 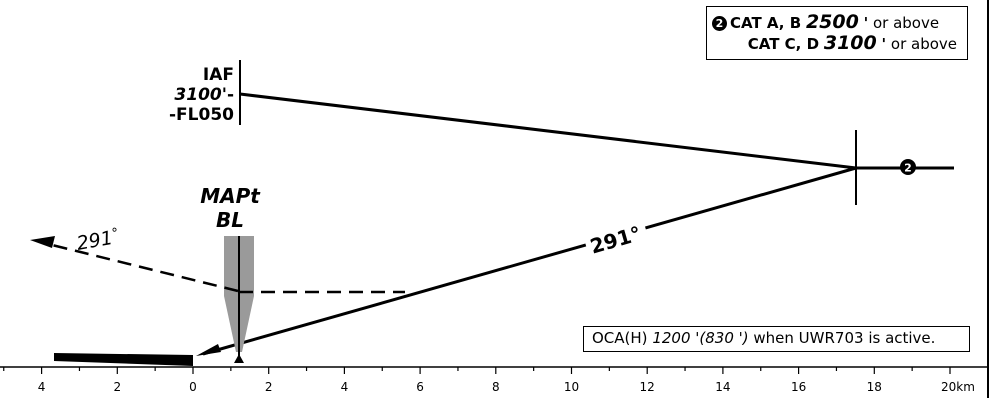 I want to click on scale-label: 10, so click(x=571, y=387).